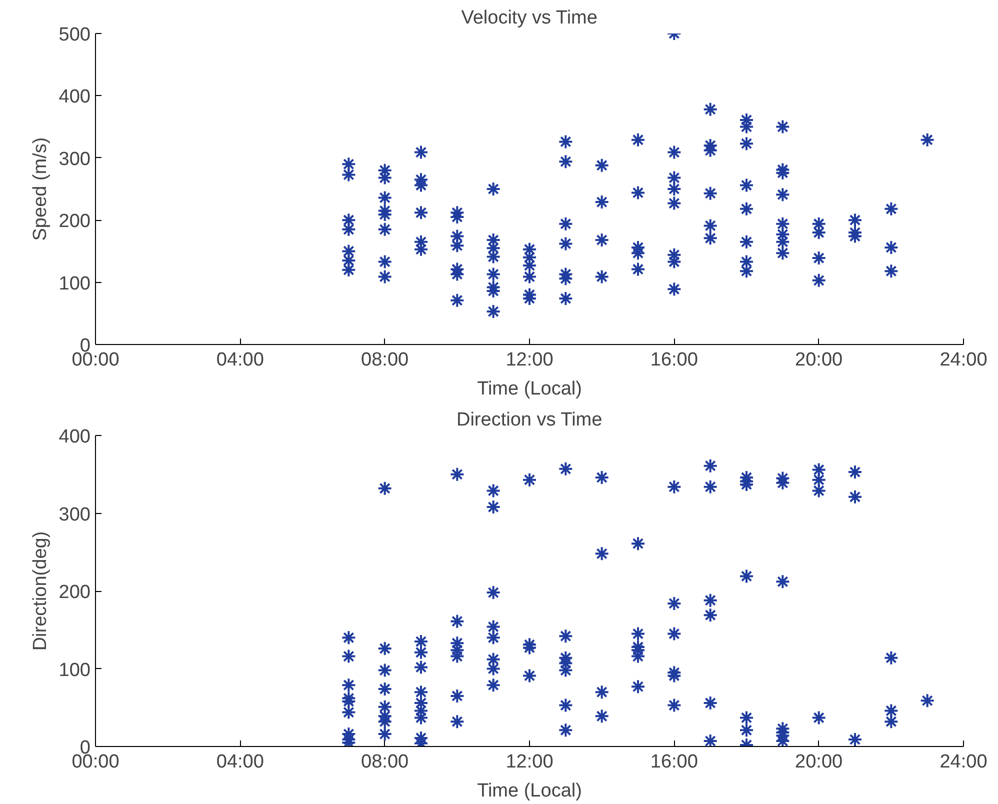  Describe the element at coordinates (529, 18) in the screenshot. I see `chart-title: Velocity vs Time` at that location.